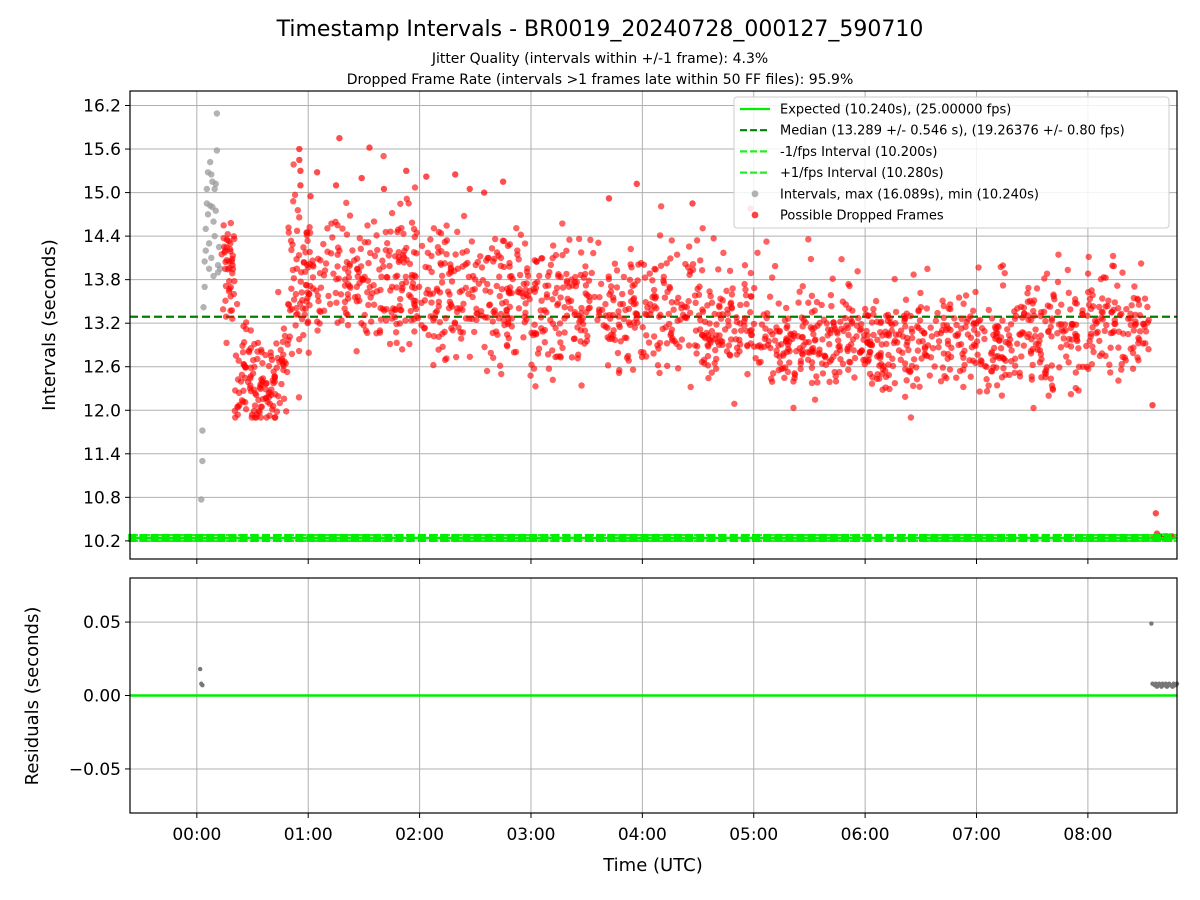 Image resolution: width=1200 pixels, height=900 pixels. Describe the element at coordinates (755, 215) in the screenshot. I see `legend-marker` at that location.